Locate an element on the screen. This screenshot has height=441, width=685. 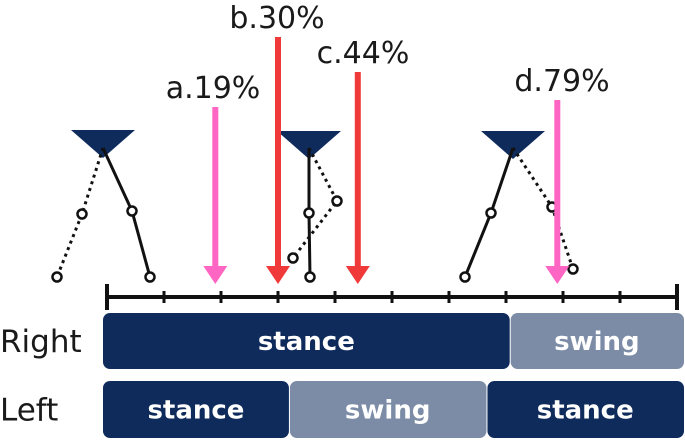
marker-c: c.44% is located at coordinates (363, 160).